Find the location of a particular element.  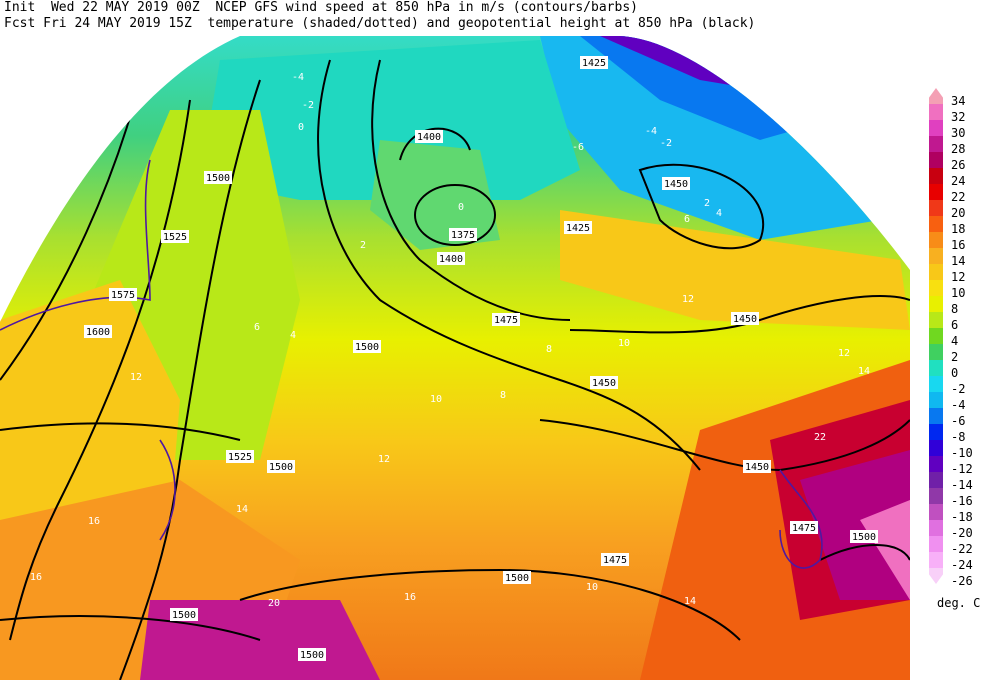

scale-label: -4 is located at coordinates (958, 405).